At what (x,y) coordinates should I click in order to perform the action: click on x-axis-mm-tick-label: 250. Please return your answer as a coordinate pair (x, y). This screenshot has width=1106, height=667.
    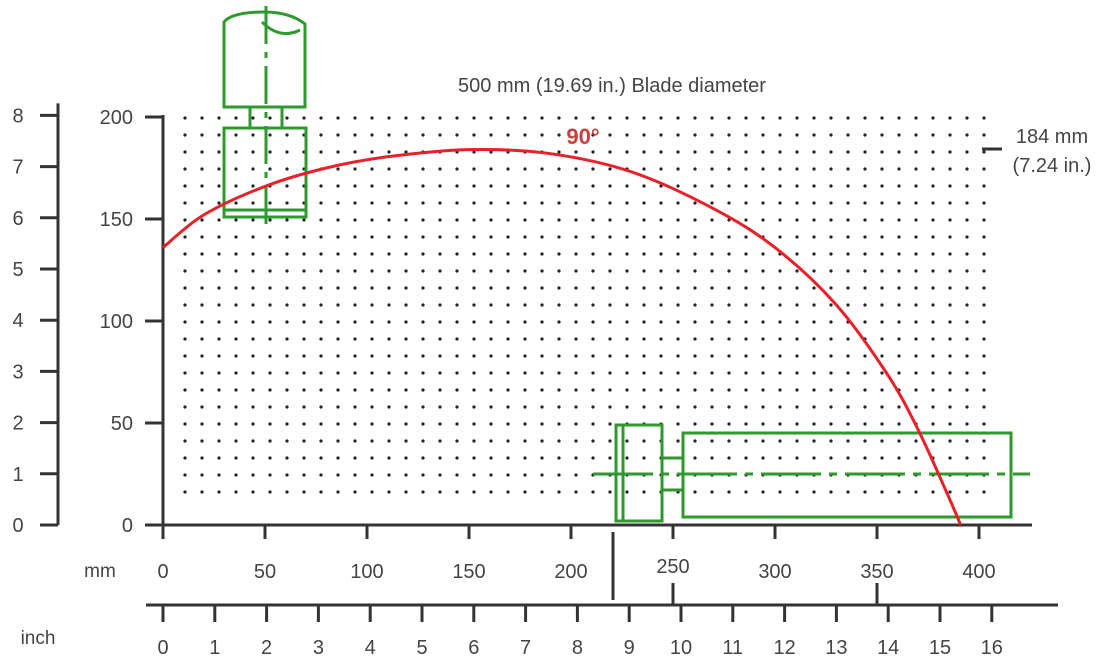
    Looking at the image, I should click on (672, 567).